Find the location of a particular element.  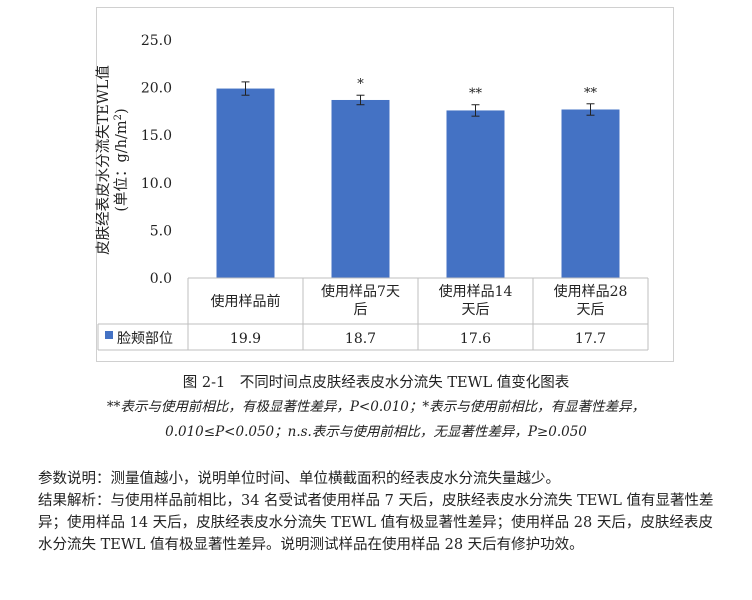

data-table-value: 18.7 is located at coordinates (360, 339).